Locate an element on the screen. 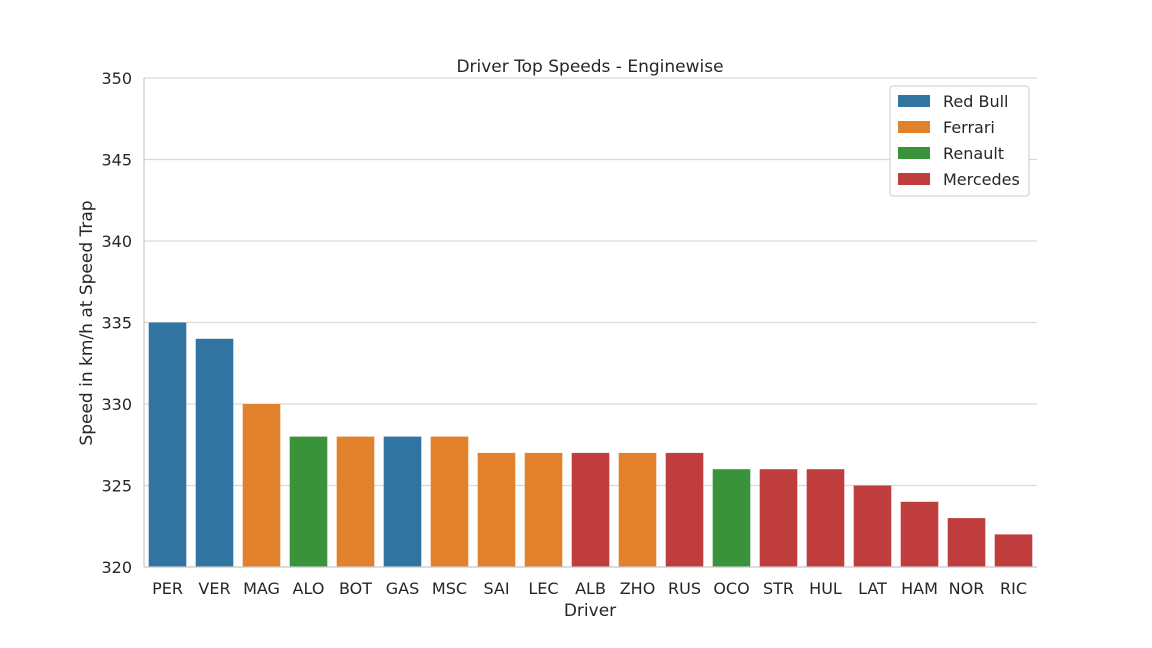  legend-swatch-mercedes is located at coordinates (914, 179).